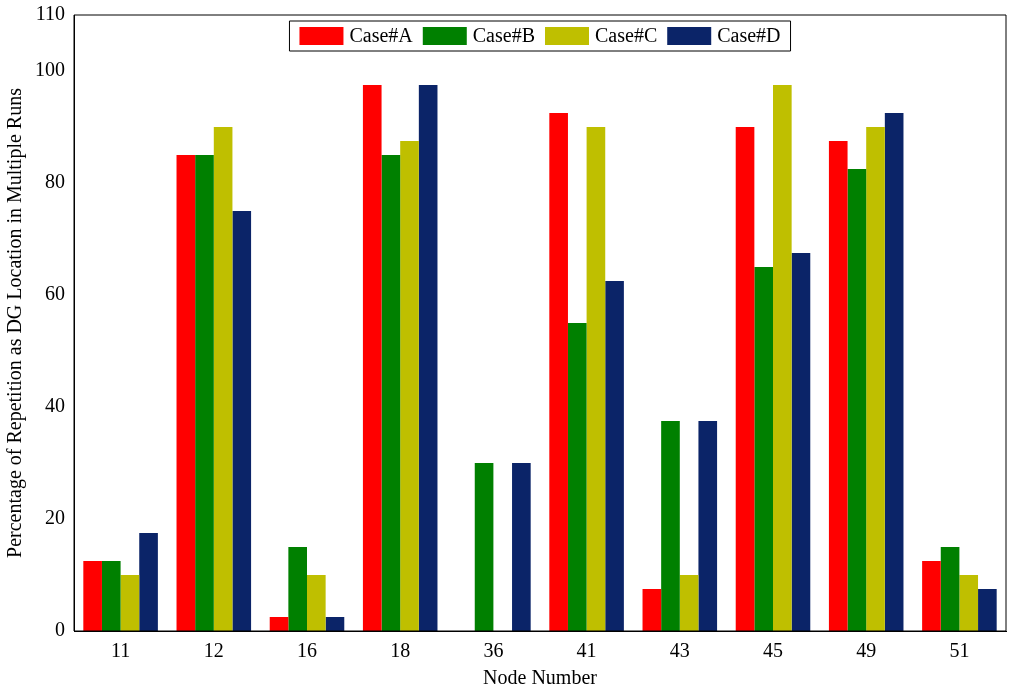 Image resolution: width=1018 pixels, height=691 pixels. What do you see at coordinates (381, 35) in the screenshot?
I see `legend-label: Case#A` at bounding box center [381, 35].